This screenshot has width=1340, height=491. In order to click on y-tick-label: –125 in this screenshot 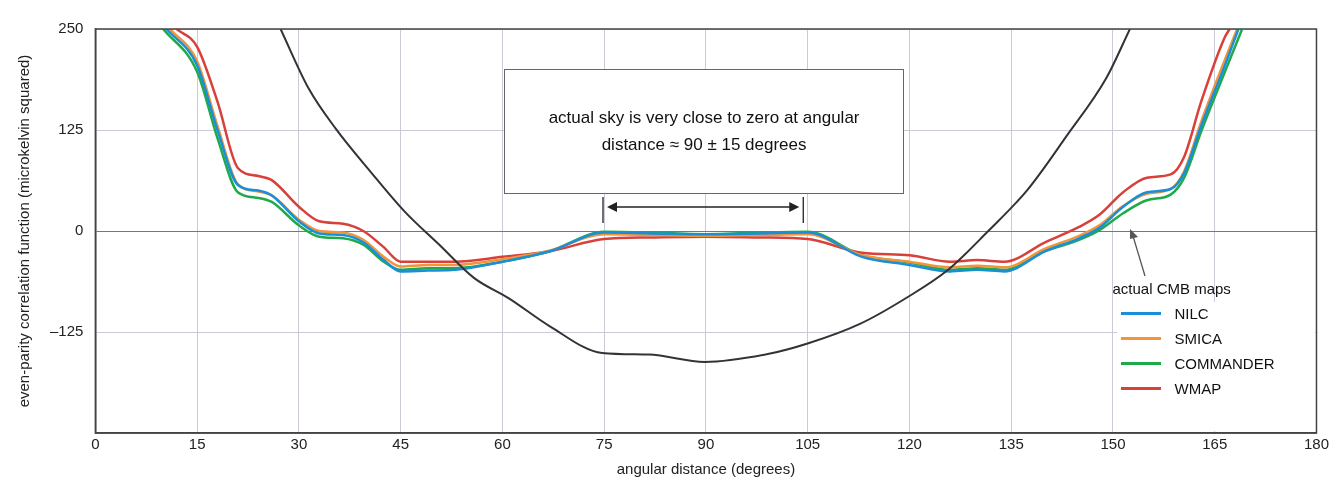, I will do `click(66, 331)`.